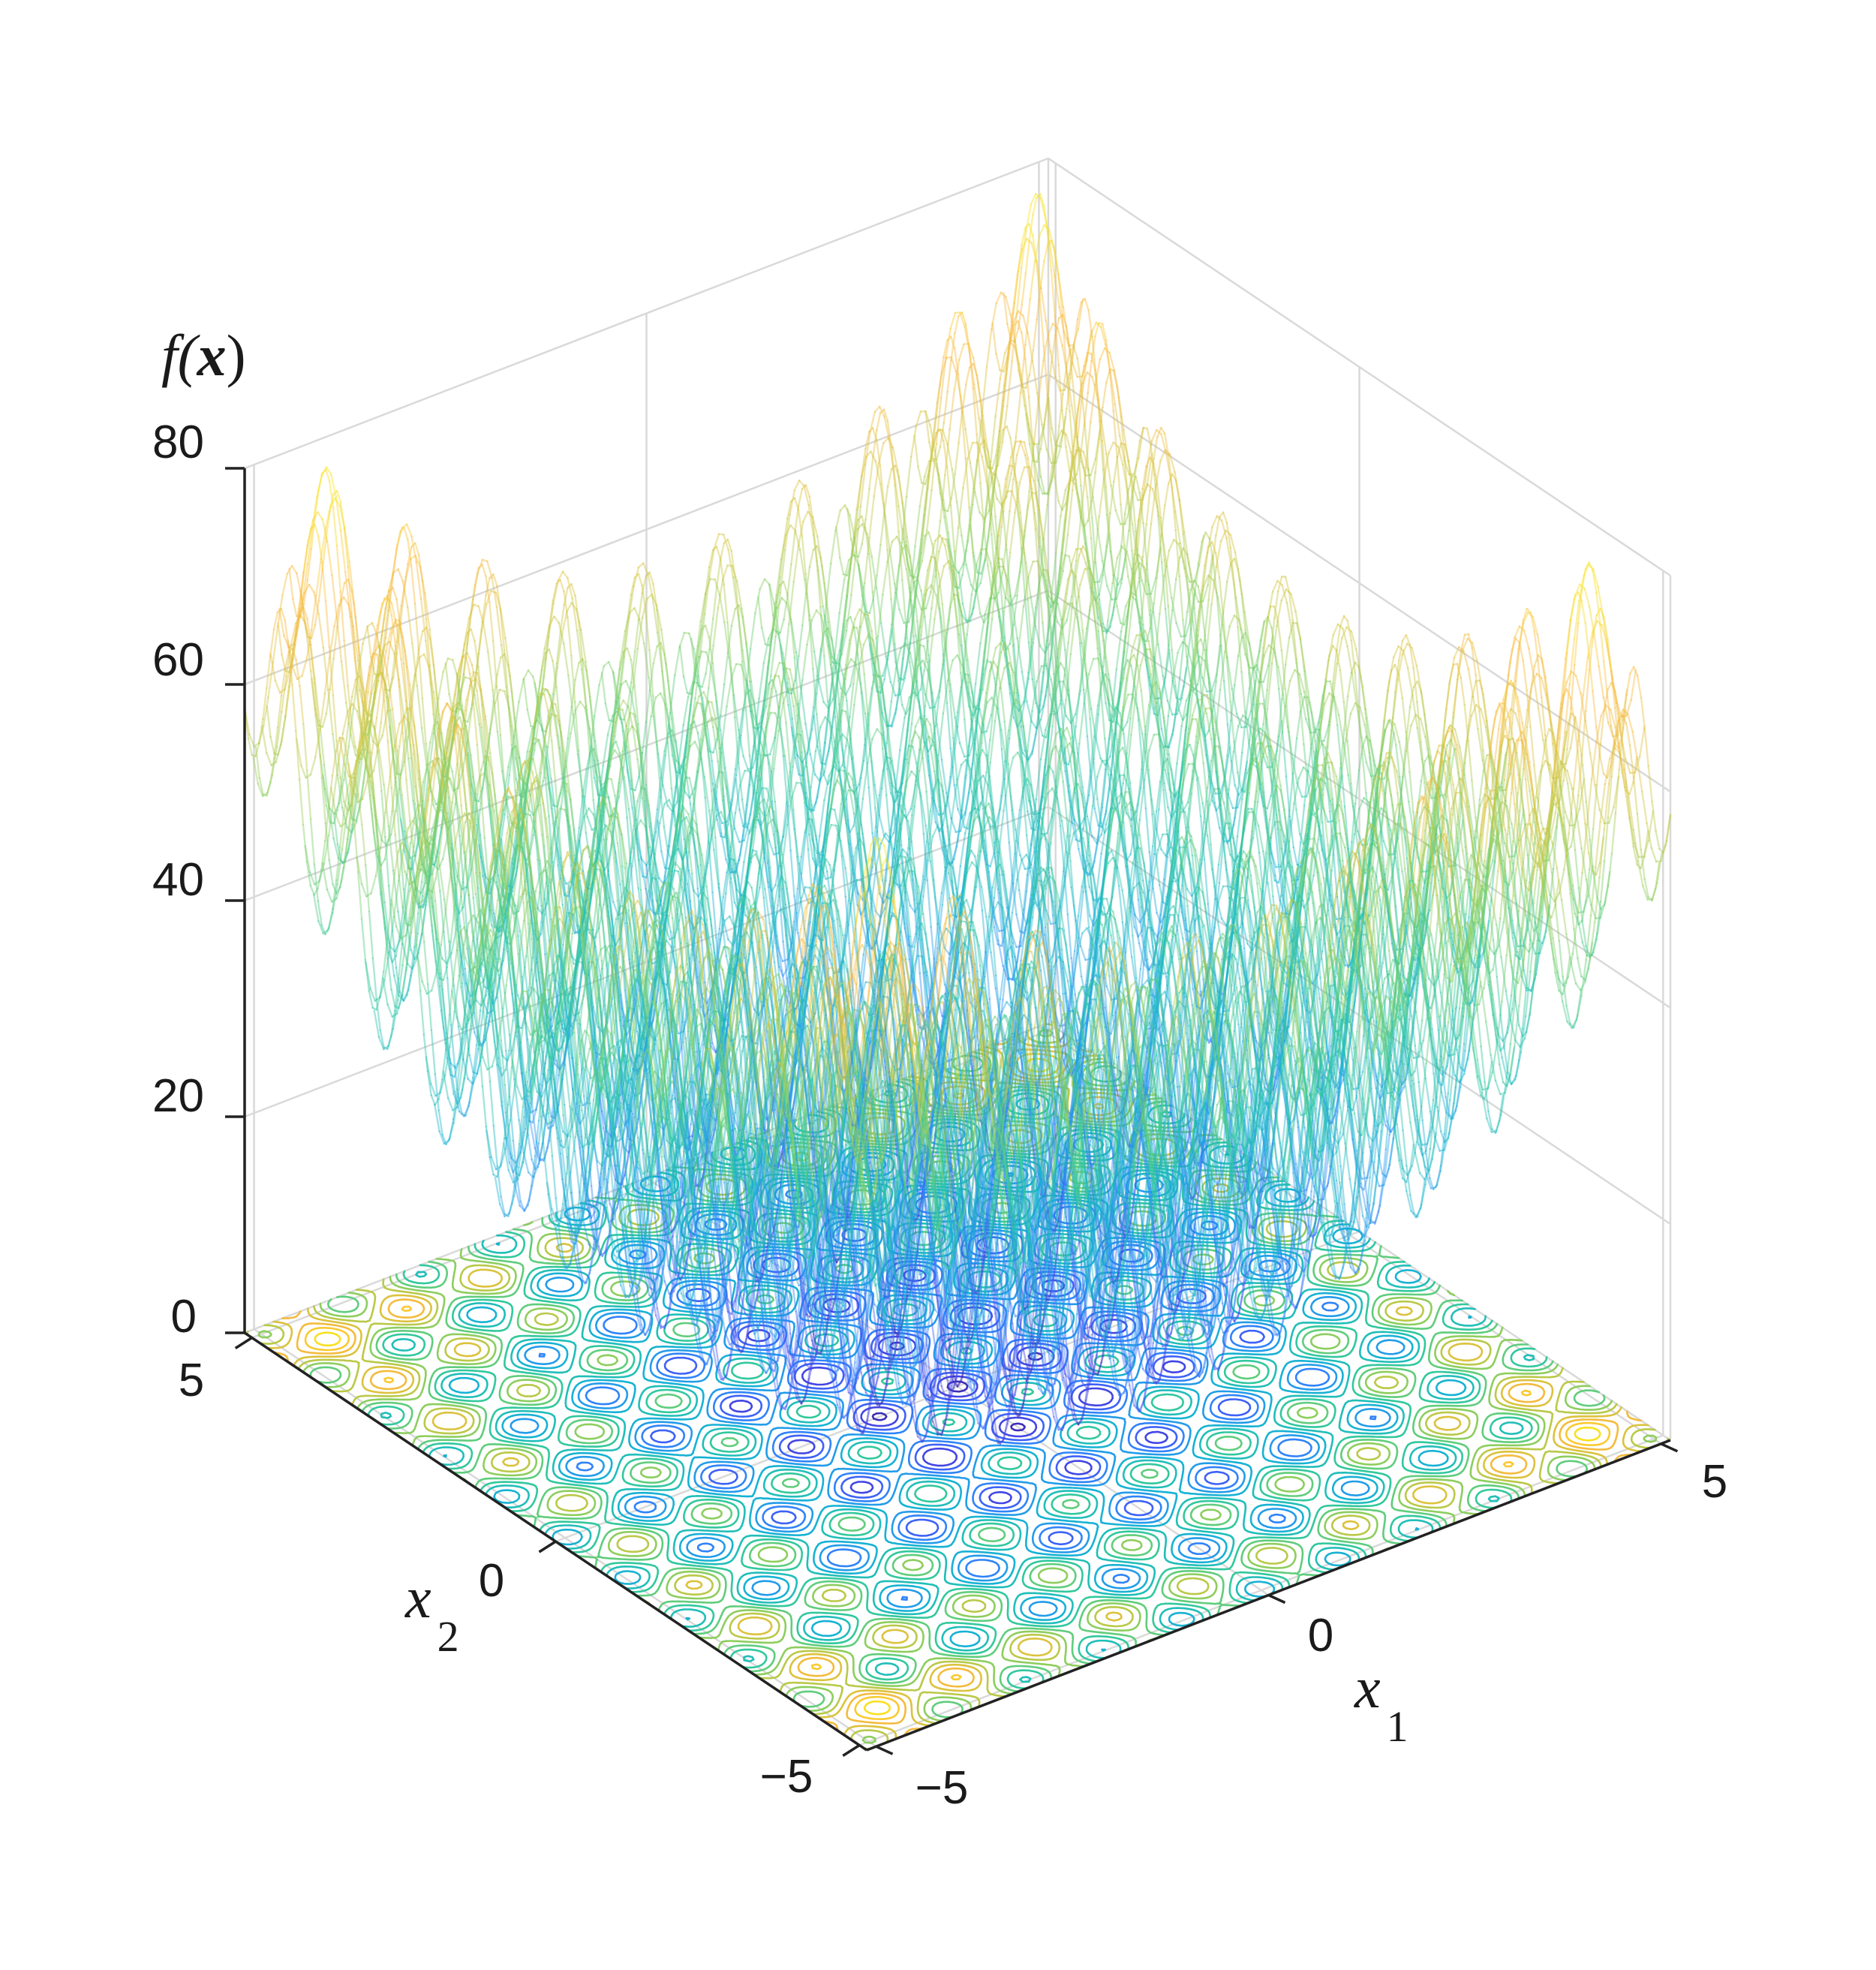 Image resolution: width=1876 pixels, height=1970 pixels. I want to click on grid-line-floor-x2, so click(654, 1183).